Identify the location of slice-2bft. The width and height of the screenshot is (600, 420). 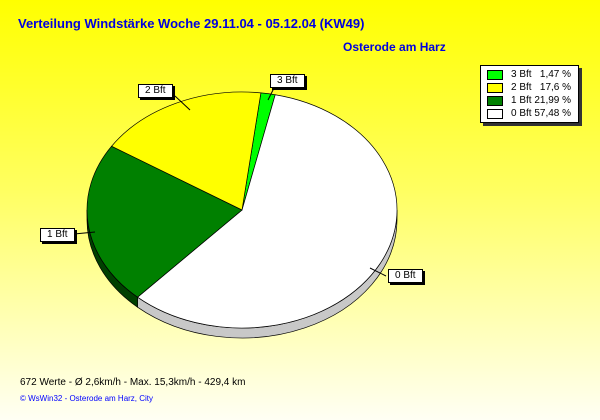
(186, 151).